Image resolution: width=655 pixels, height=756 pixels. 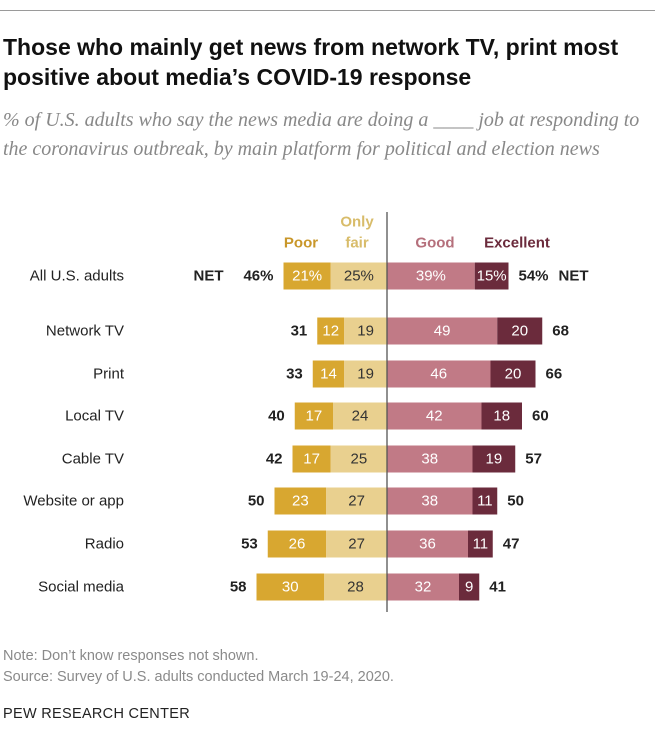 What do you see at coordinates (327, 10) in the screenshot?
I see `top-rule` at bounding box center [327, 10].